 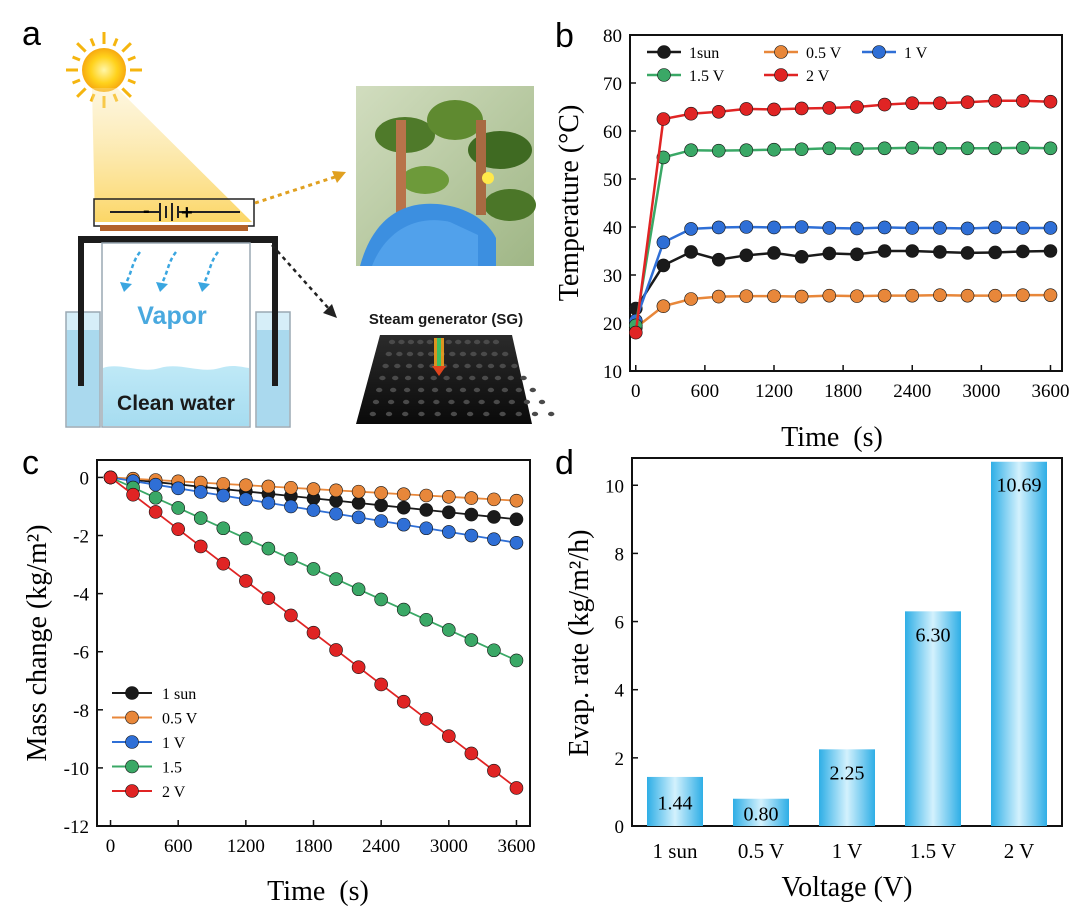 I want to click on x-tick-label: 1800, so click(x=314, y=846).